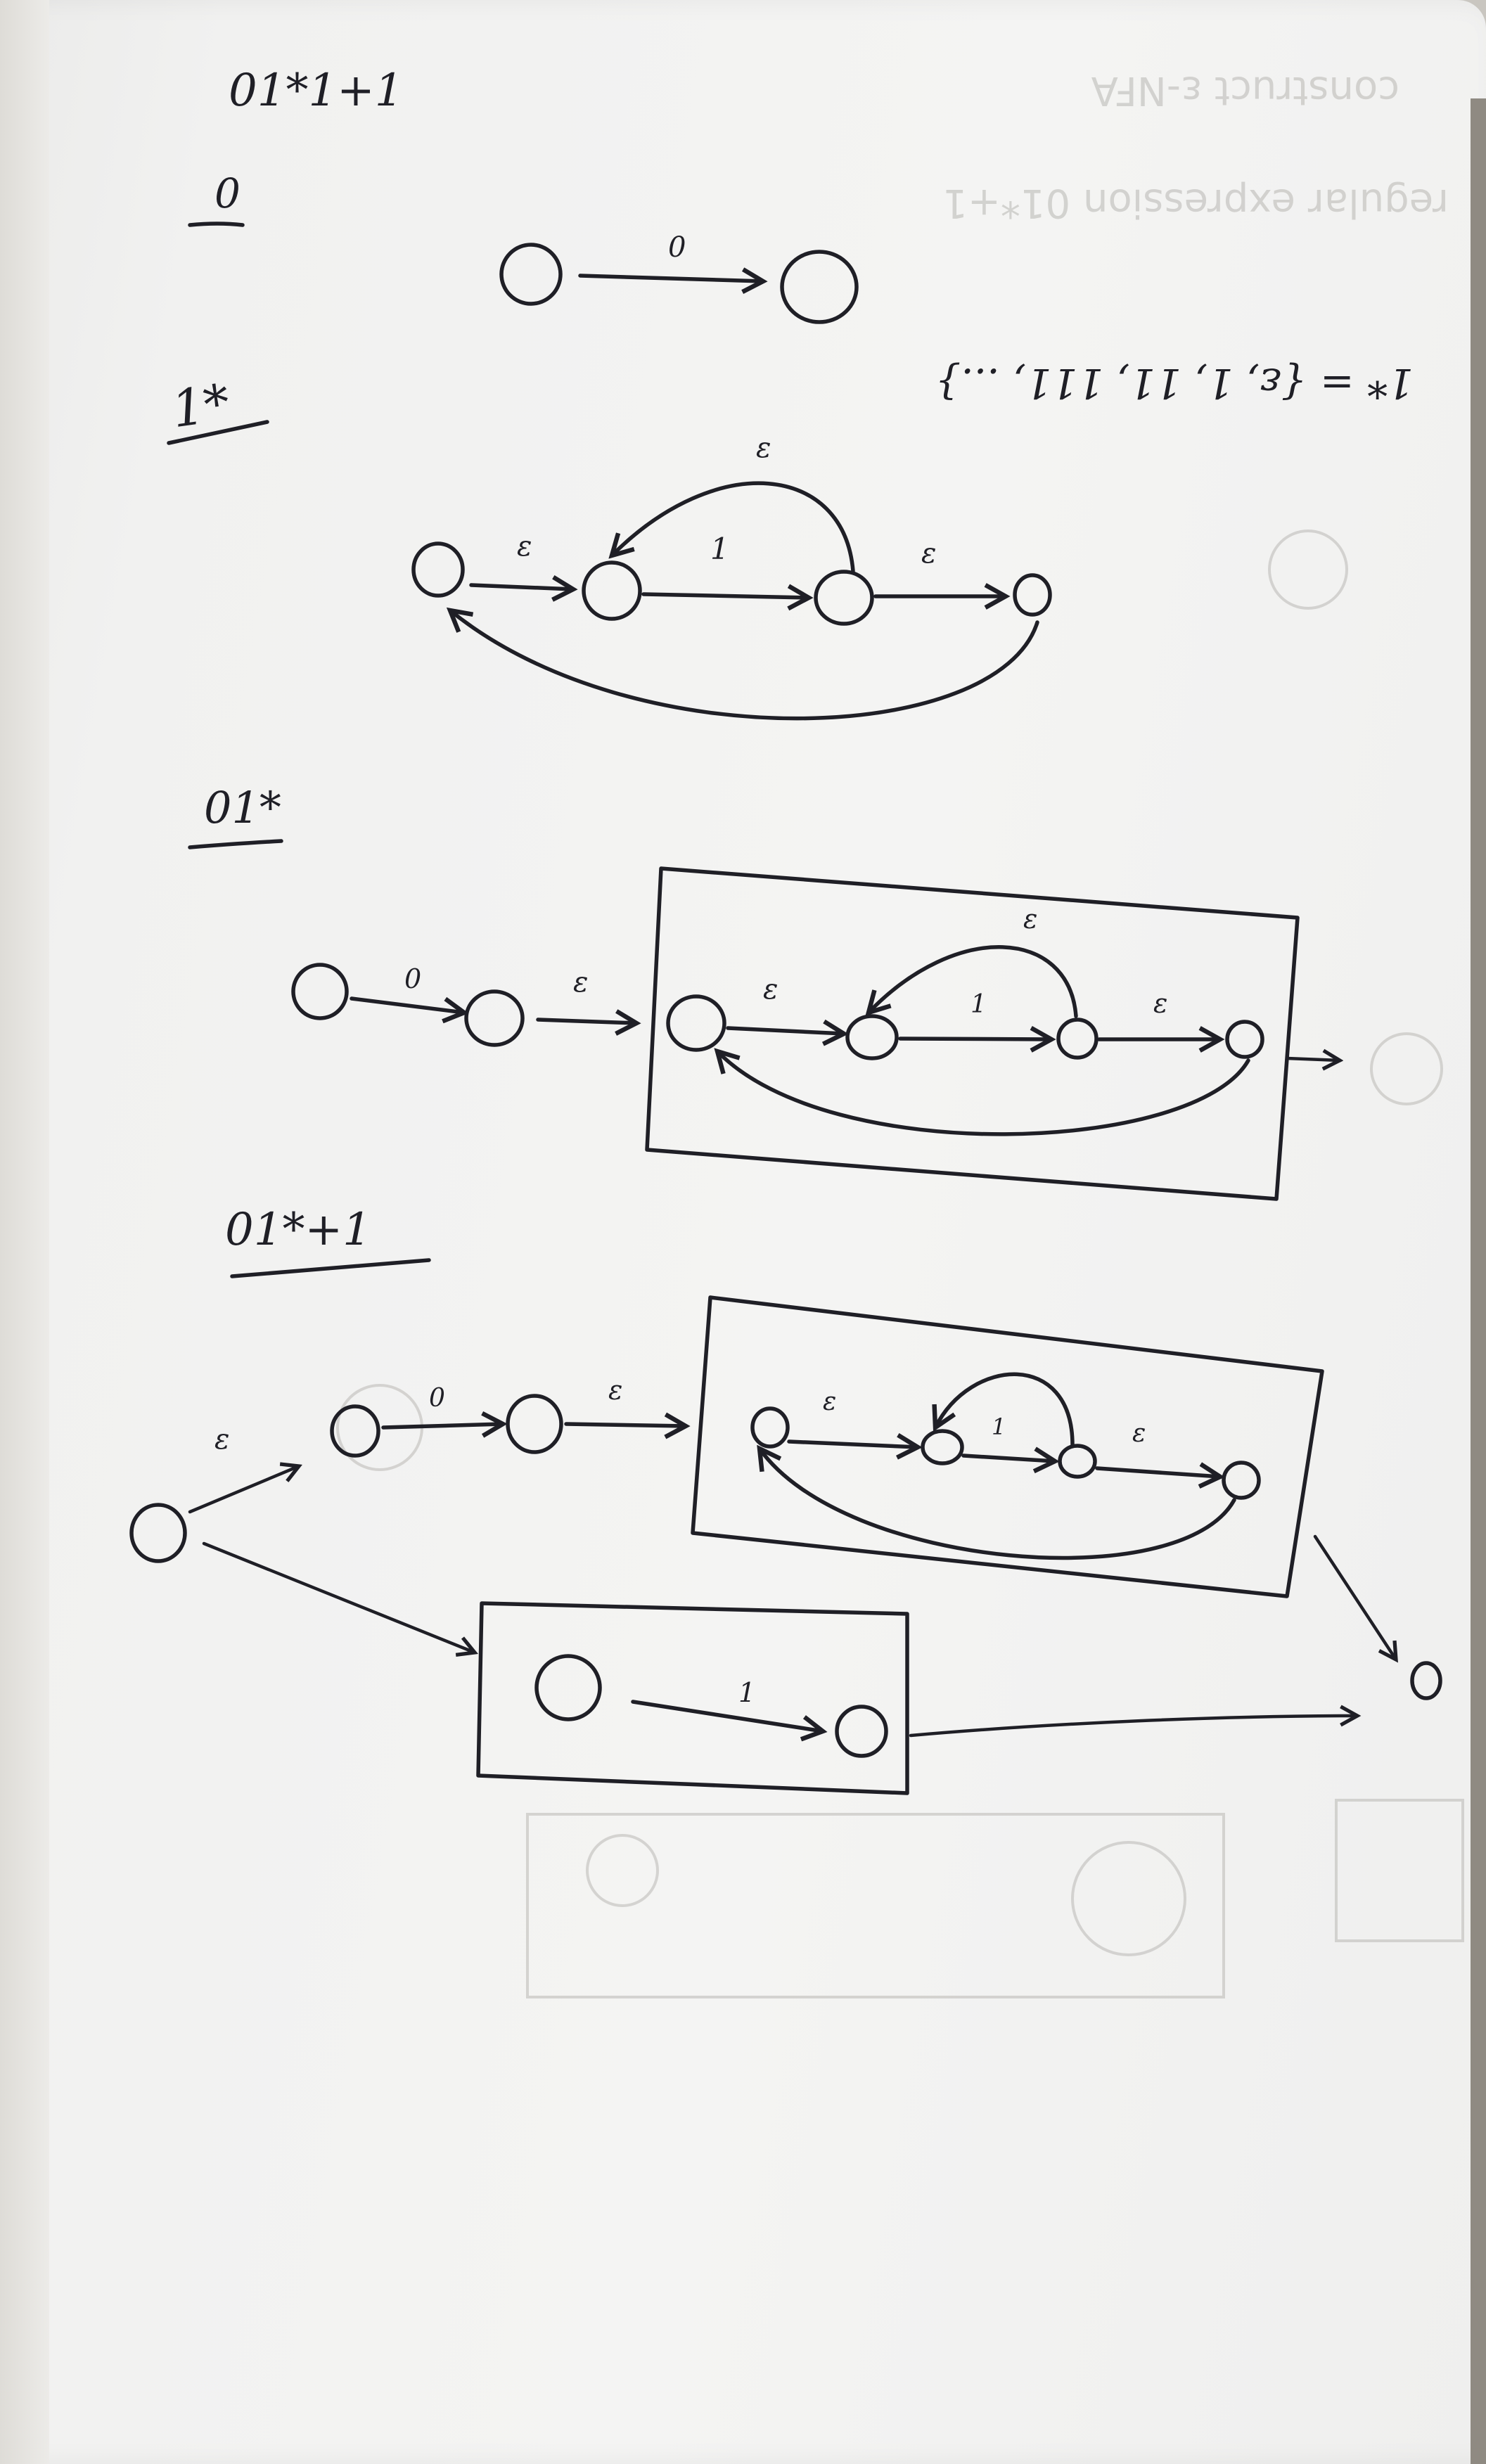 The height and width of the screenshot is (2464, 1486). Describe the element at coordinates (1245, 90) in the screenshot. I see `ghost-line-1: construct ε-NFA` at that location.